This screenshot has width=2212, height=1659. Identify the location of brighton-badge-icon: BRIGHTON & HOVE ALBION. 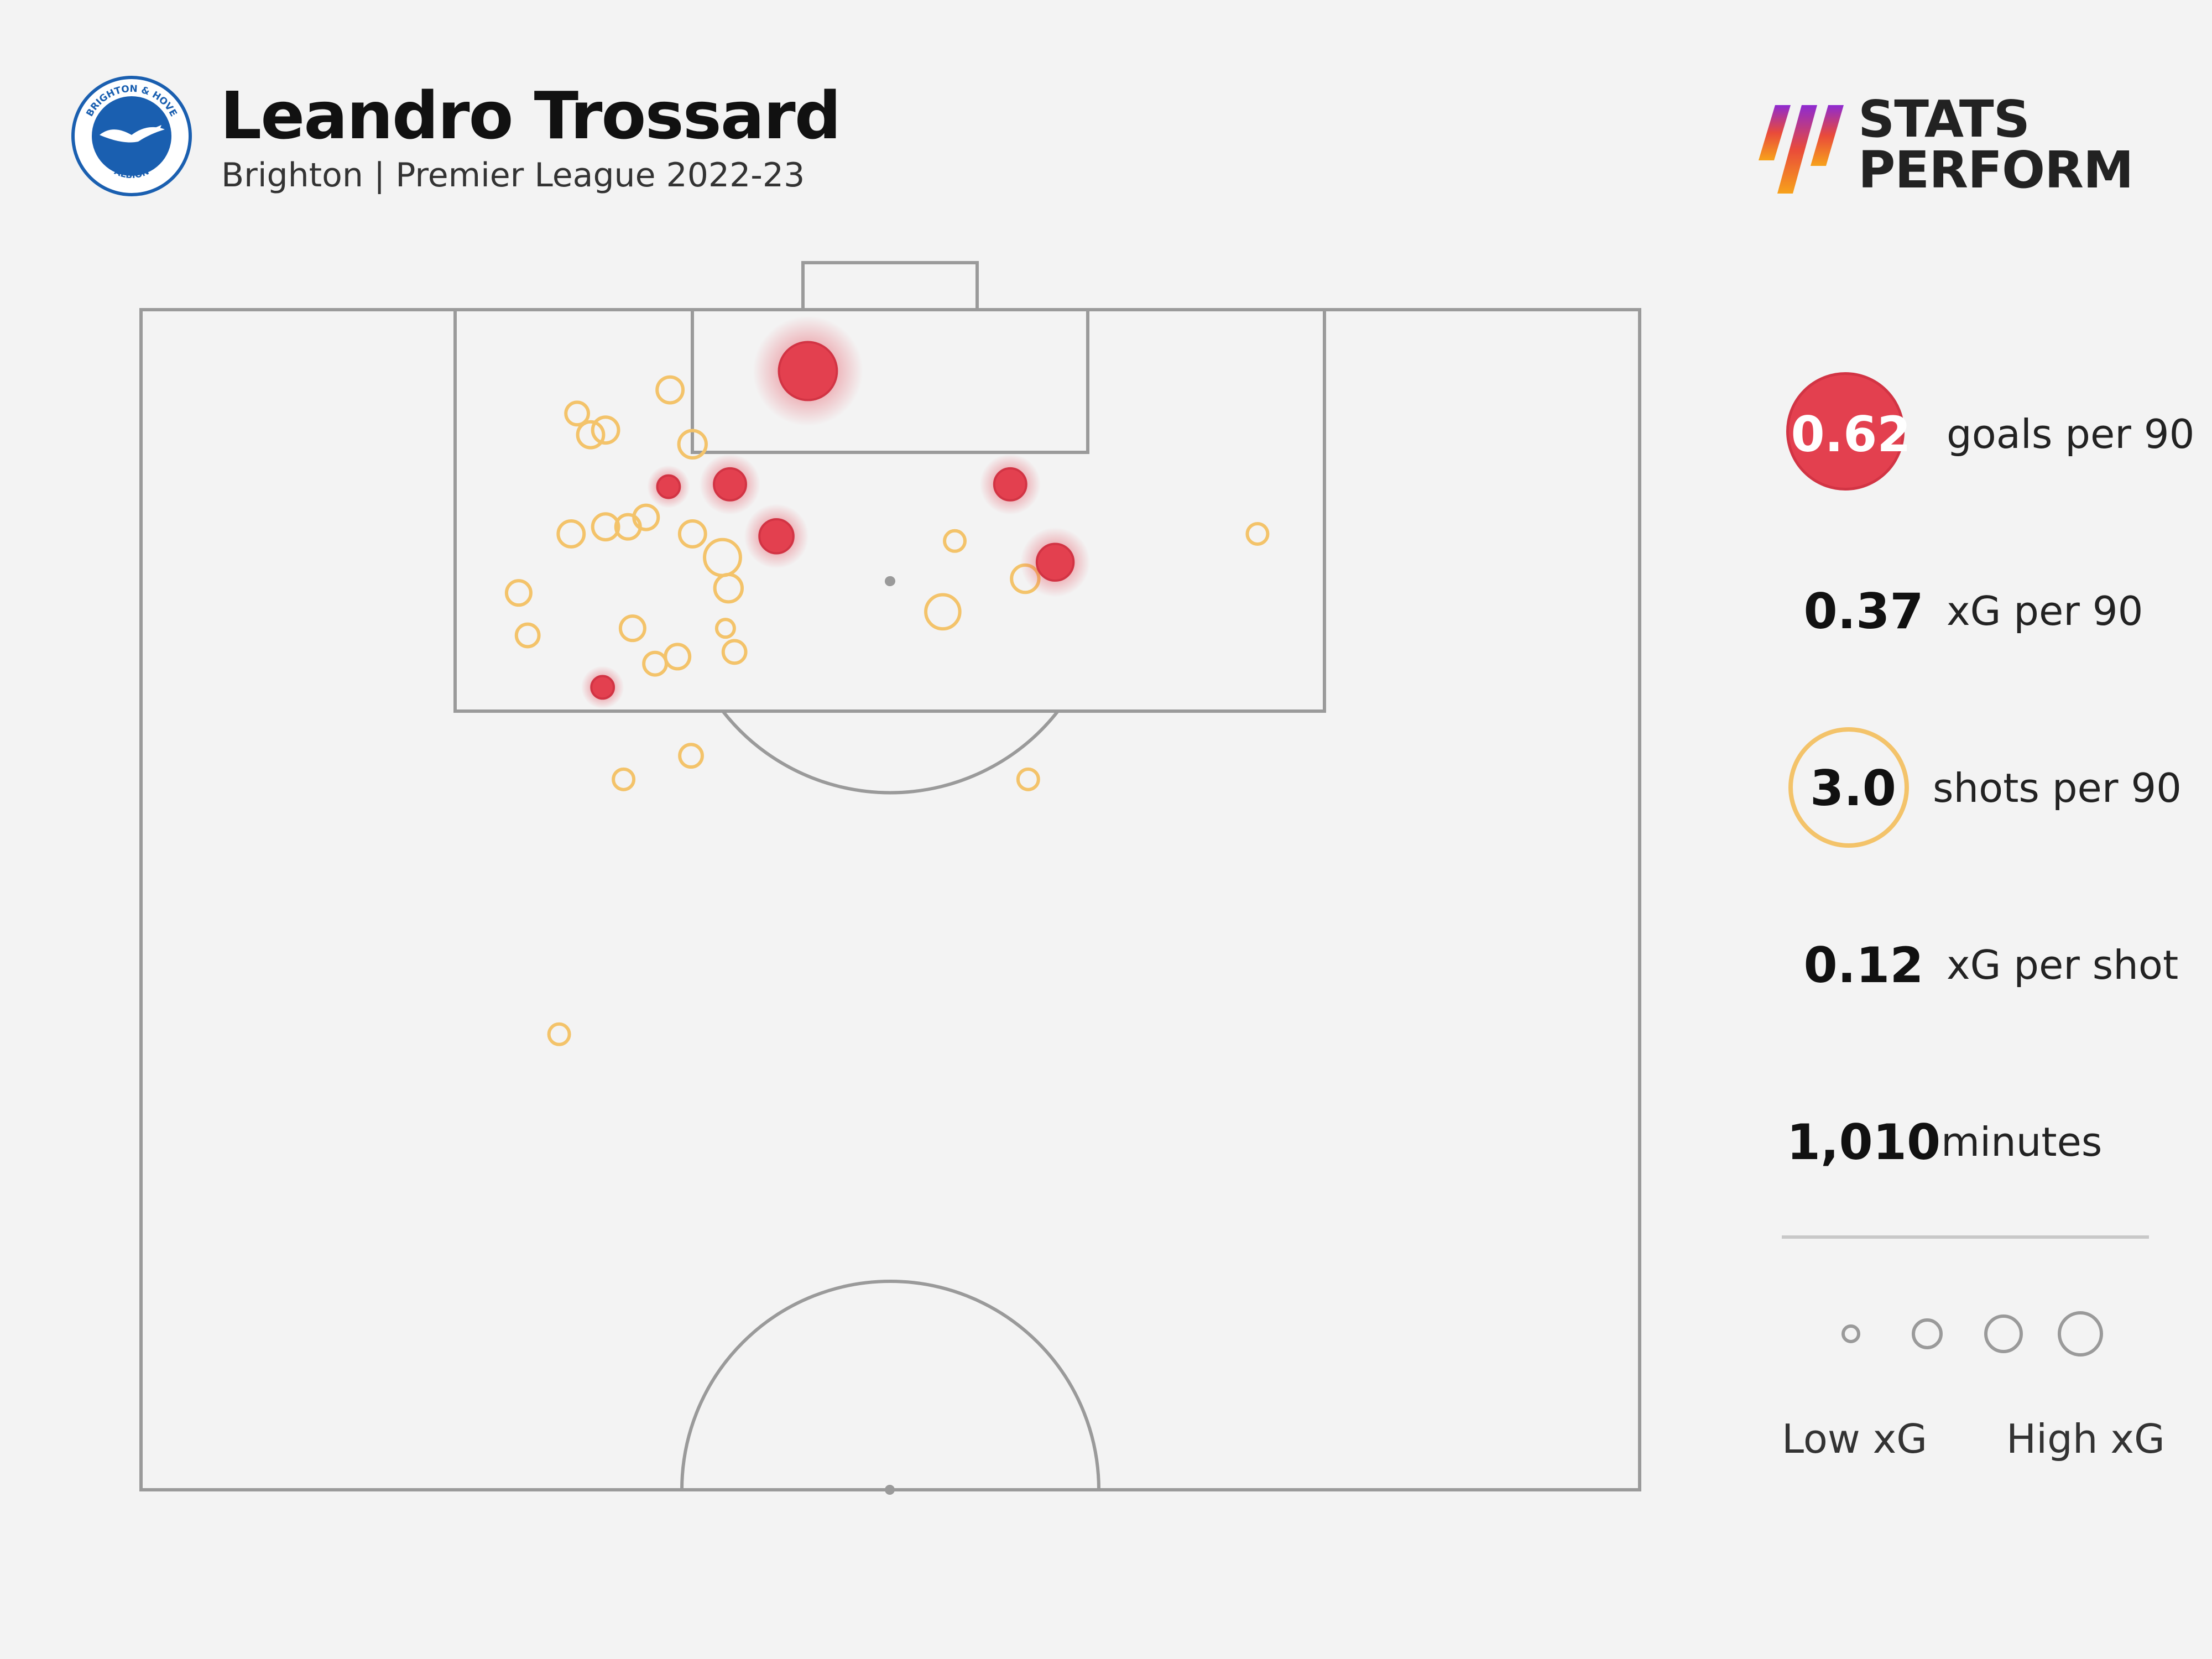
(132, 136).